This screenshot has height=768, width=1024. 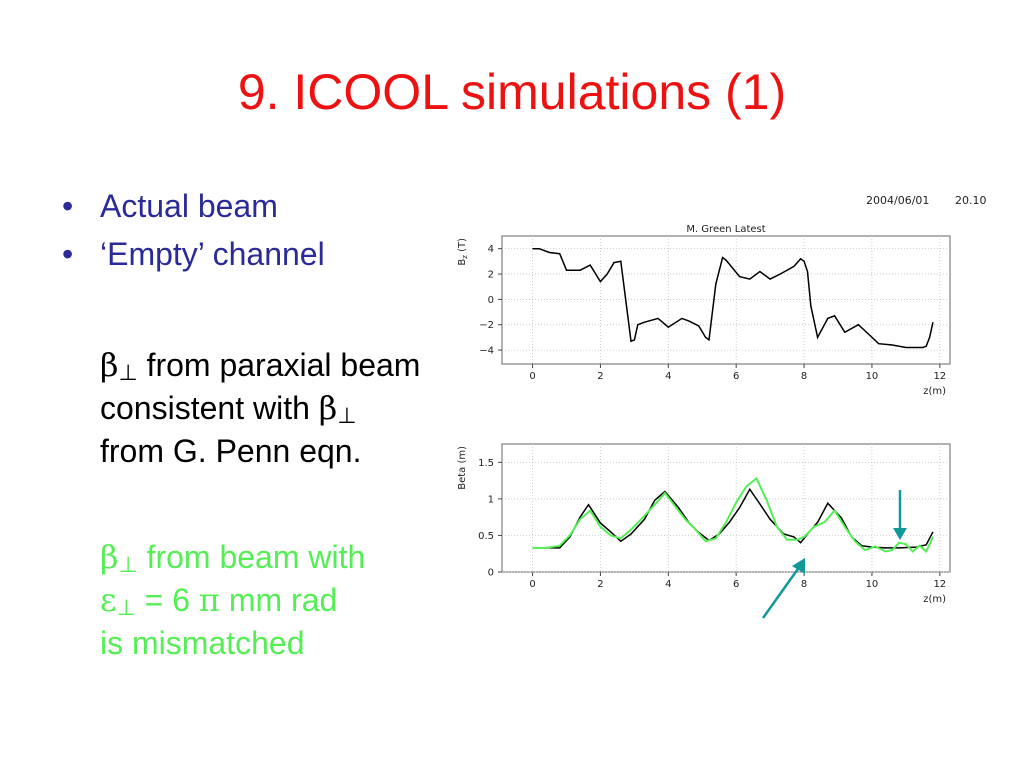 I want to click on pi-symbol: π, so click(x=209, y=600).